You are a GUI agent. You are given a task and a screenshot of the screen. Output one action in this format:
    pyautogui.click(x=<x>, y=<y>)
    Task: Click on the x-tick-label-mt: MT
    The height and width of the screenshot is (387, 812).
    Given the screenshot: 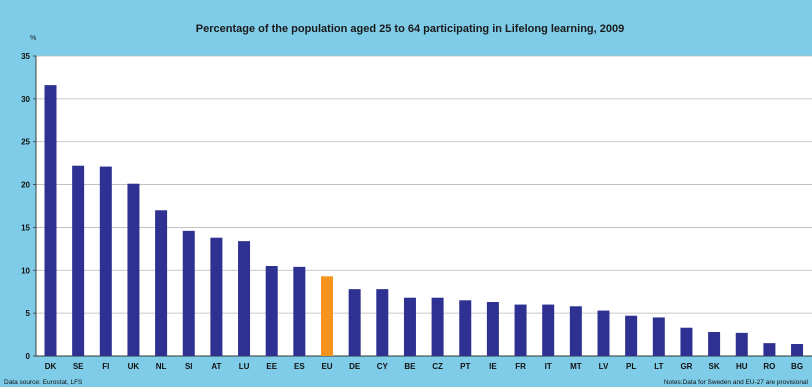 What is the action you would take?
    pyautogui.click(x=576, y=366)
    